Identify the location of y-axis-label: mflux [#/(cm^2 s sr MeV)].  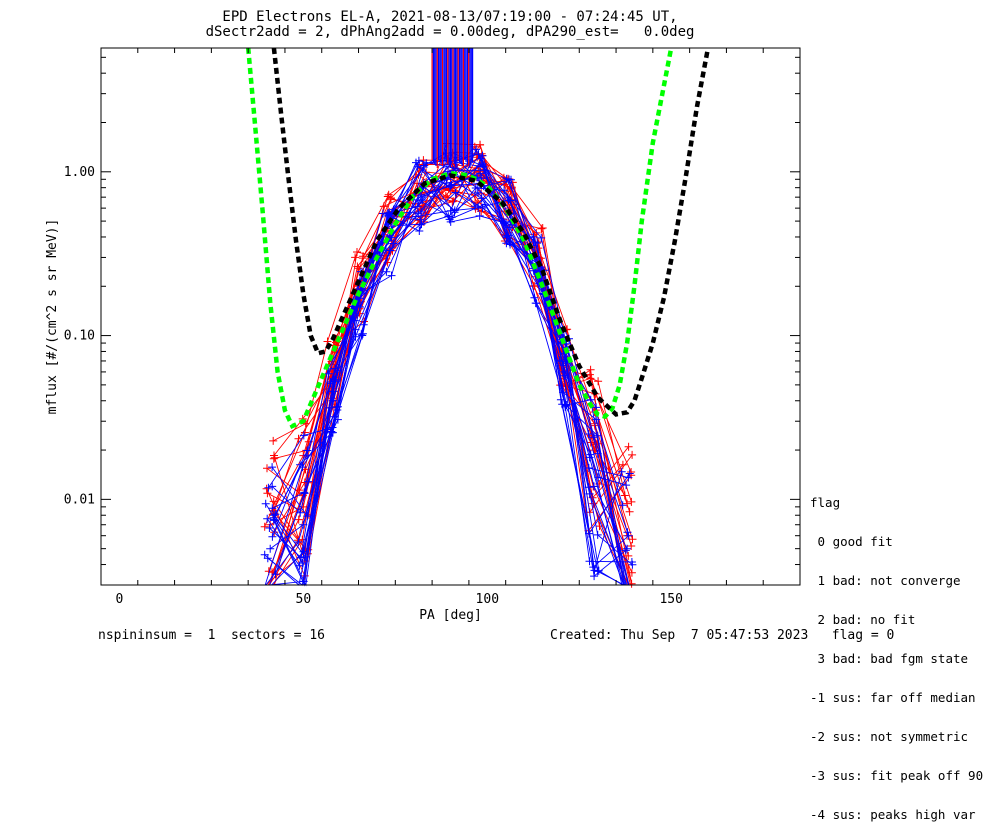
(52, 317).